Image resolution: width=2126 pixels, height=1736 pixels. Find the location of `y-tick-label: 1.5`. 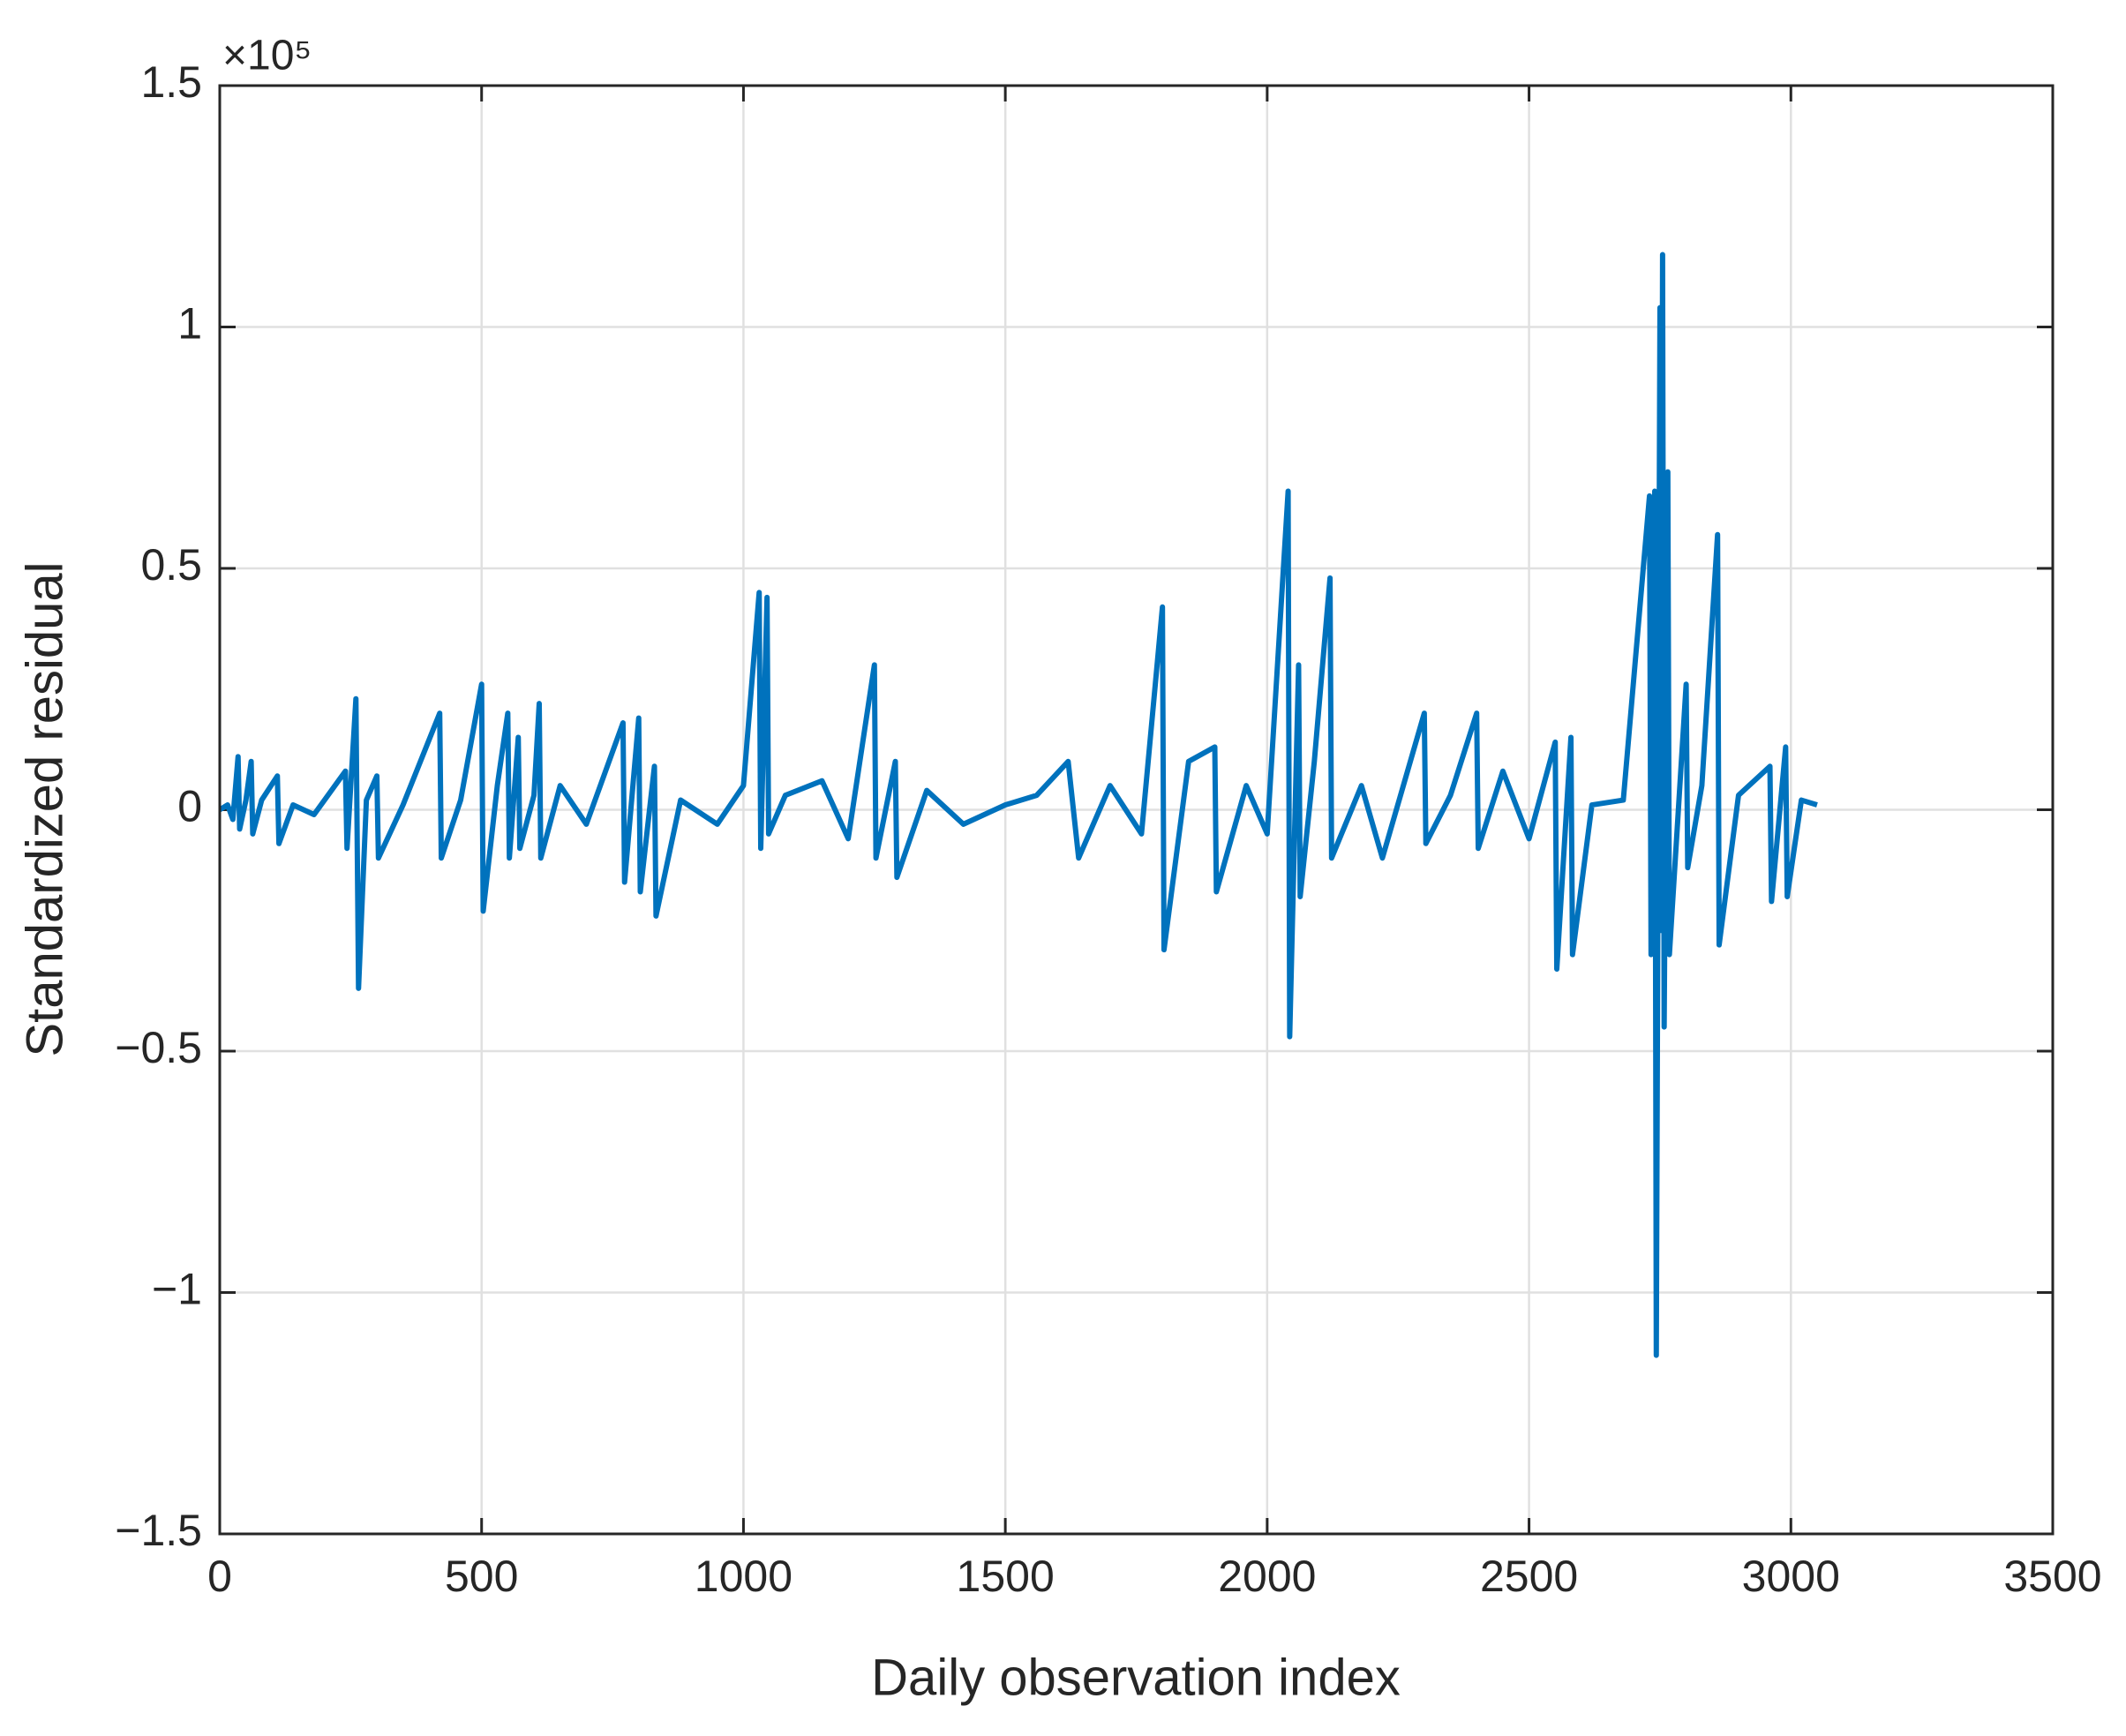

y-tick-label: 1.5 is located at coordinates (171, 82).